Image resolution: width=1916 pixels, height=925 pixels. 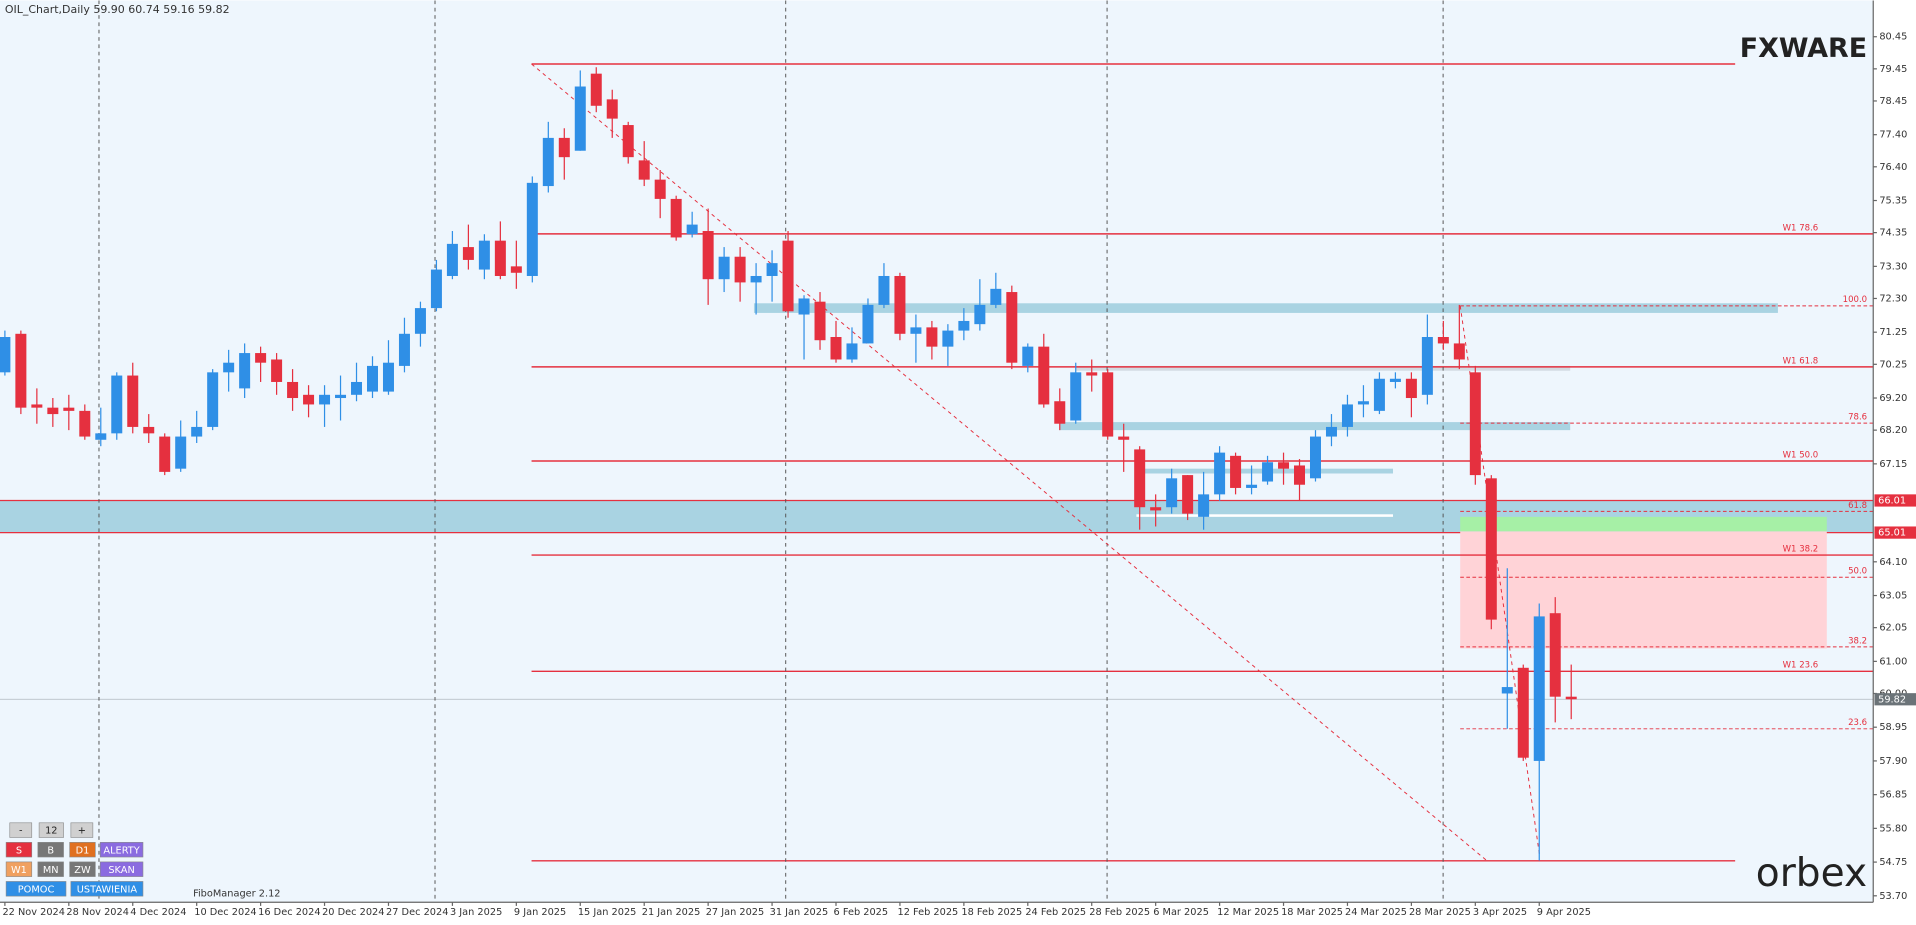 I want to click on chart-header: OIL_Chart,Daily 59.90 60.74 59.16 59.82, so click(x=117, y=9).